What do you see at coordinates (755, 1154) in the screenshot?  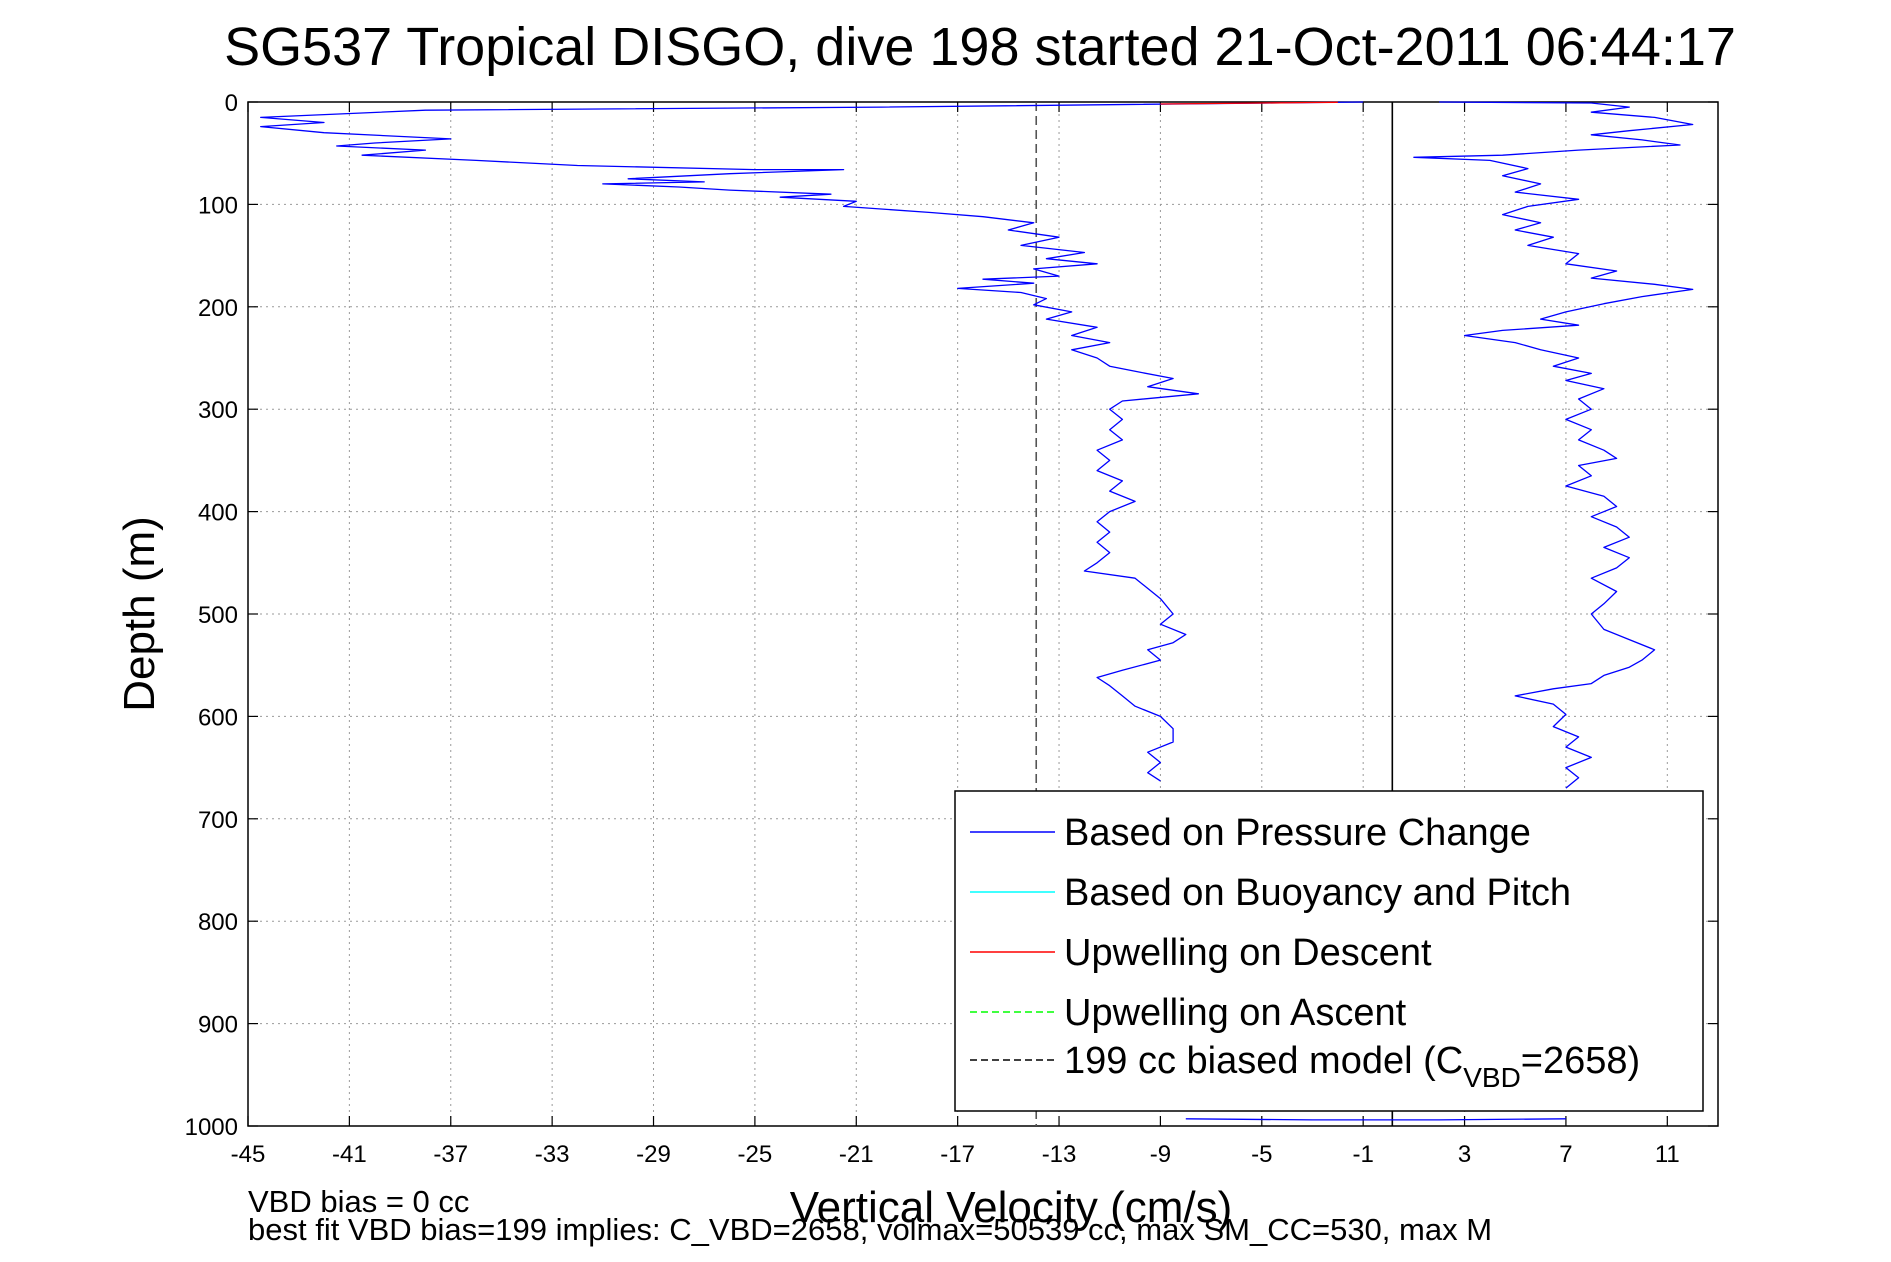 I see `x-tick-label: -25` at bounding box center [755, 1154].